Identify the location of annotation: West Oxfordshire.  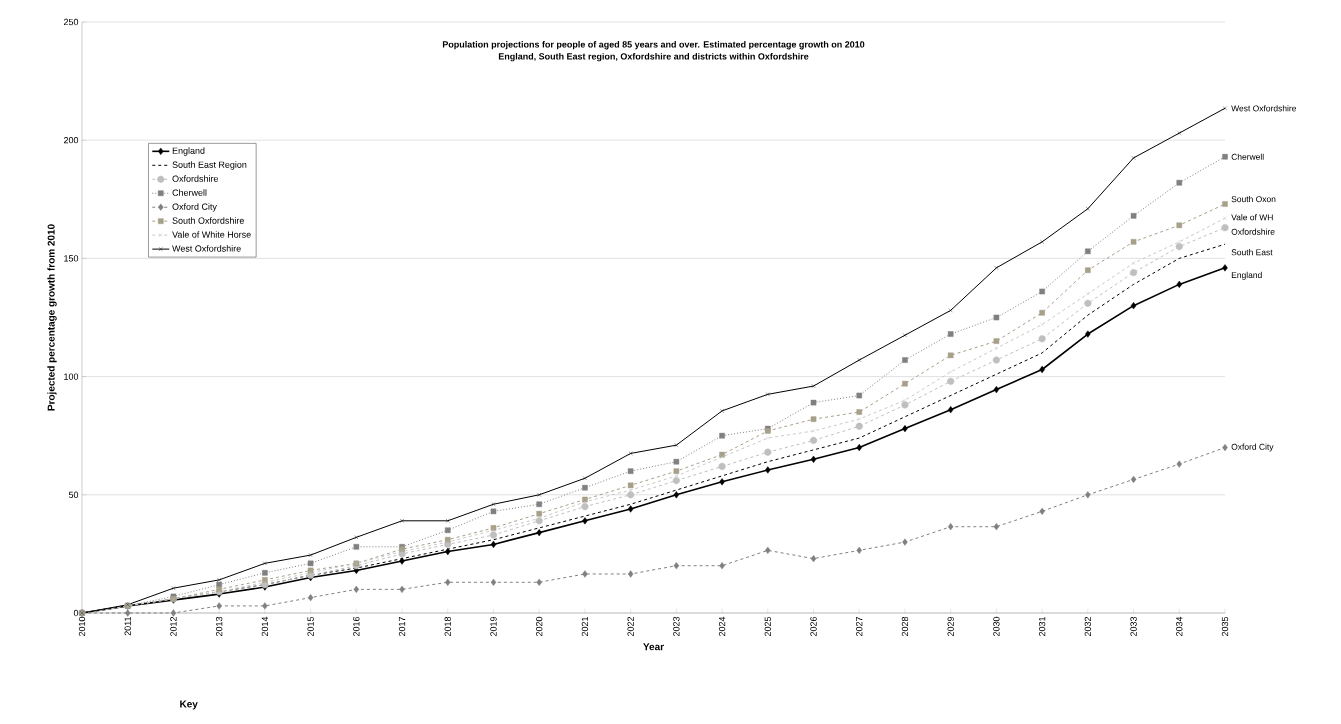
(1264, 108).